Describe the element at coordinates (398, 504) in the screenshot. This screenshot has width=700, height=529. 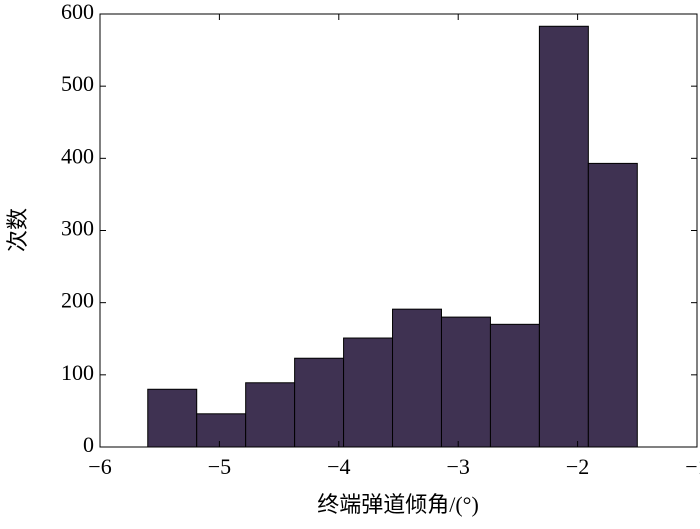
I see `x-axis-title: 终端弹道倾角/(°)` at that location.